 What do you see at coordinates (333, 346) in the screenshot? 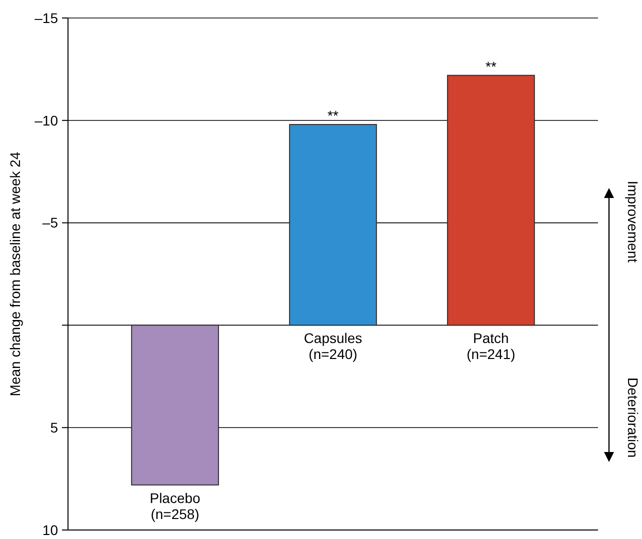
I see `x-tick-label: Capsules (n=240)` at bounding box center [333, 346].